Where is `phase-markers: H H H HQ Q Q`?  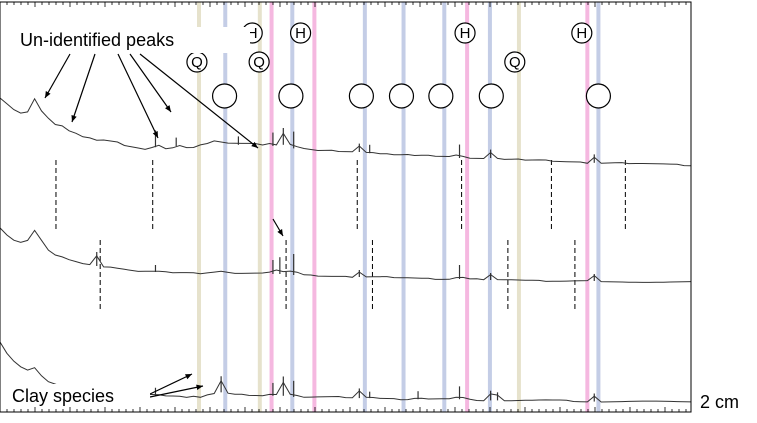
phase-markers: H H H HQ Q Q is located at coordinates (399, 65).